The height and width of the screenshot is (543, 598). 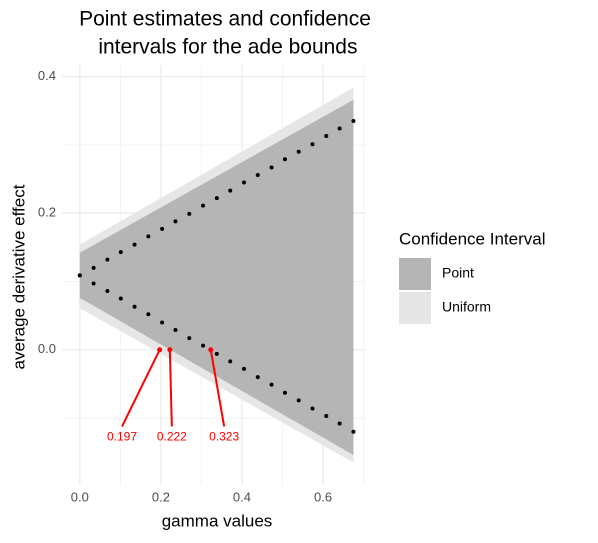 I want to click on x-tick-label: 0.0, so click(x=80, y=496).